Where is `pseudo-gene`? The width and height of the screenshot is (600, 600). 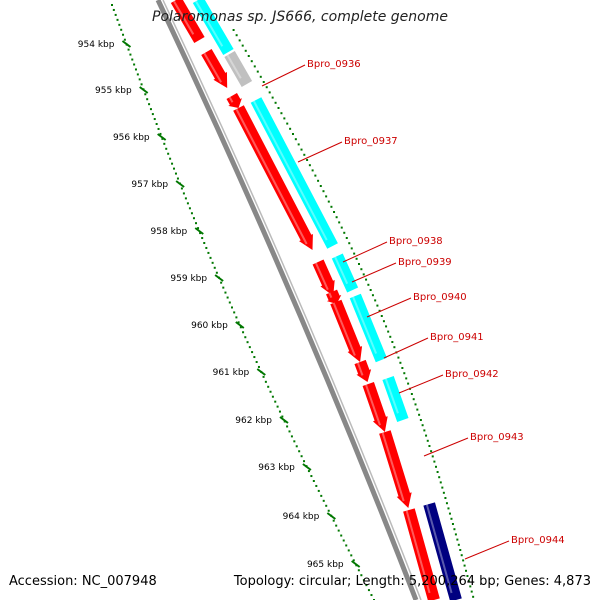
pseudo-gene is located at coordinates (238, 69).